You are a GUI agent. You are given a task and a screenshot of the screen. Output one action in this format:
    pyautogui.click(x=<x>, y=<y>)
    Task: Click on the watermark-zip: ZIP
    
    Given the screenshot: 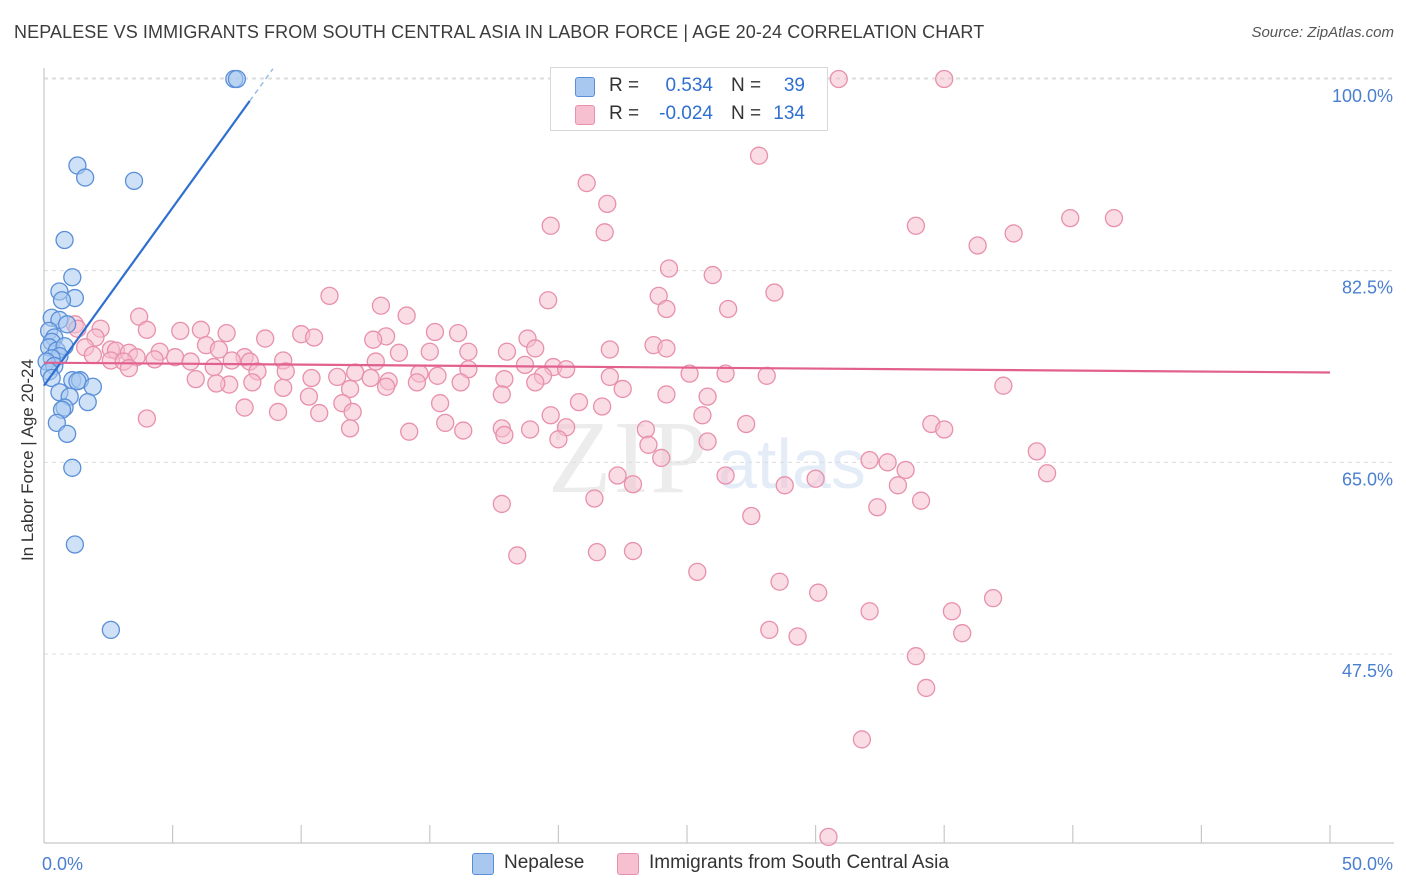 What is the action you would take?
    pyautogui.click(x=629, y=457)
    